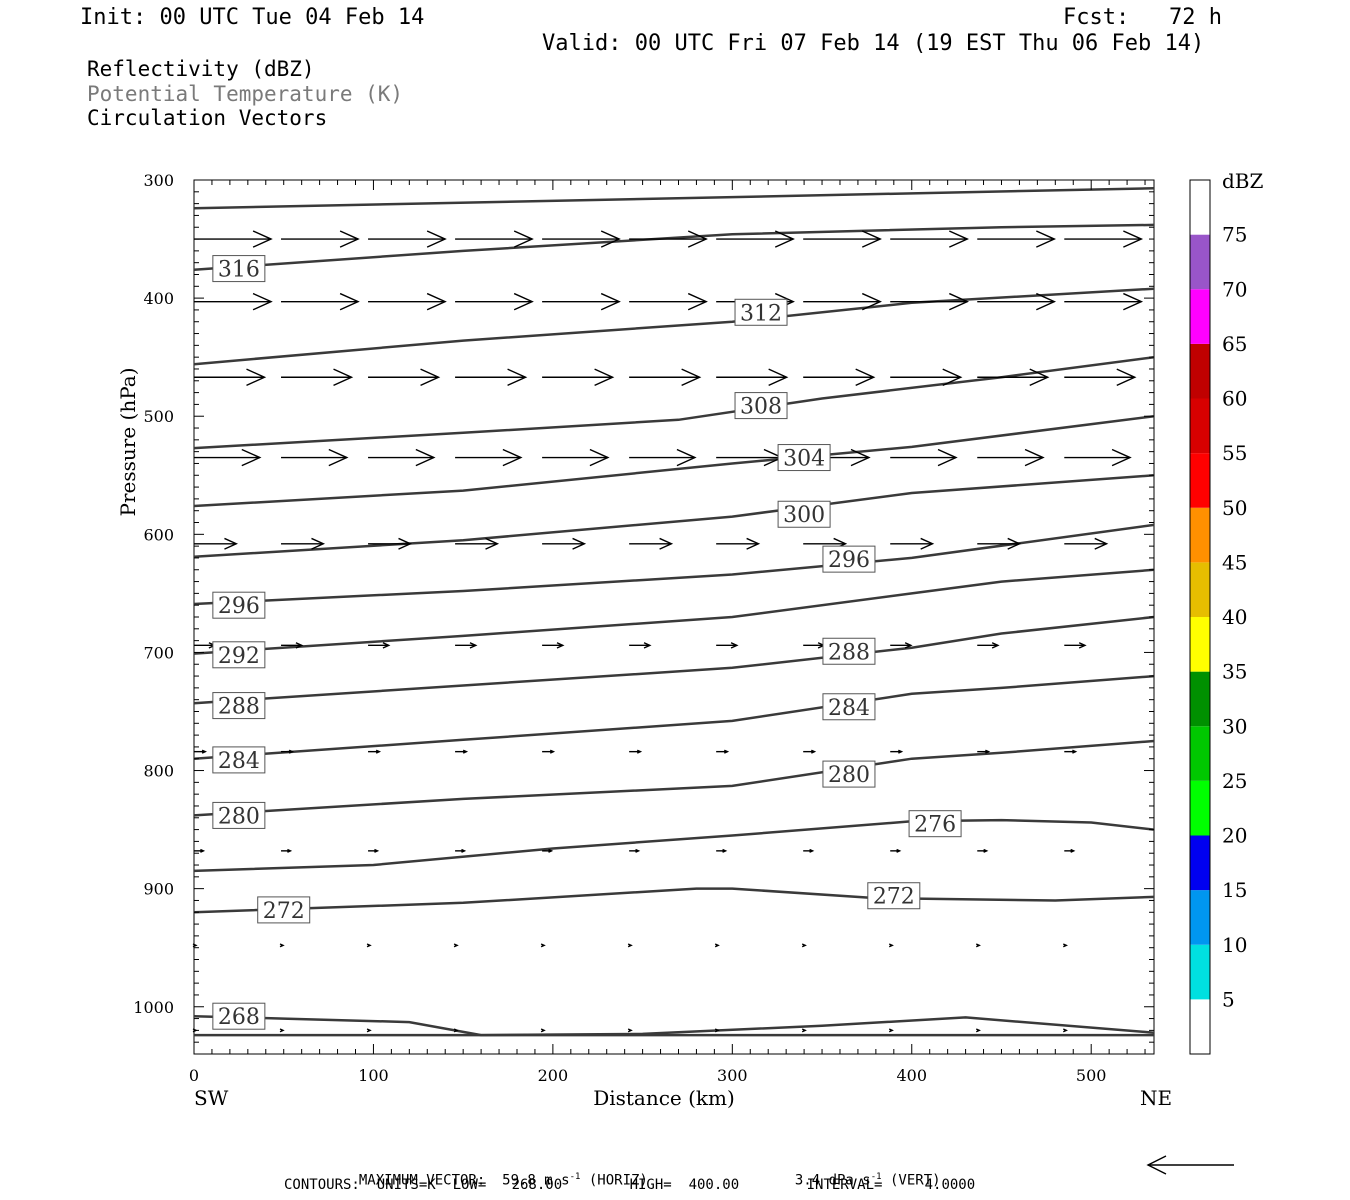 The height and width of the screenshot is (1200, 1350). What do you see at coordinates (804, 514) in the screenshot?
I see `contour-label: 300` at bounding box center [804, 514].